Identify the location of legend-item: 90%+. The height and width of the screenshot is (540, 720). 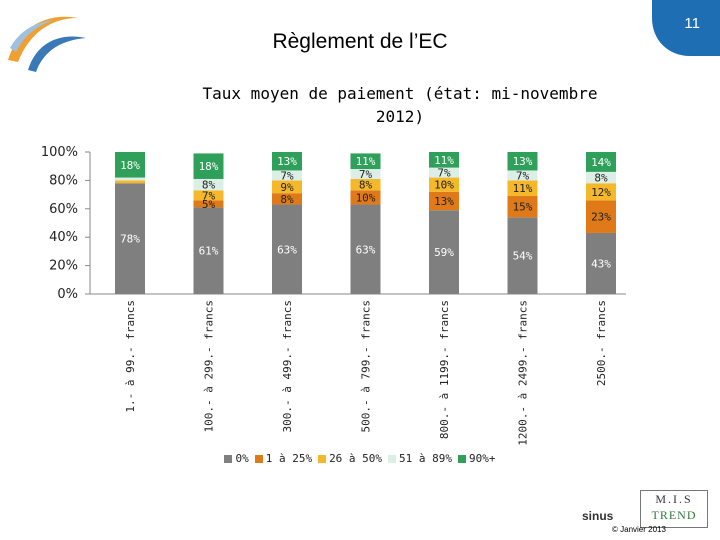
(477, 458).